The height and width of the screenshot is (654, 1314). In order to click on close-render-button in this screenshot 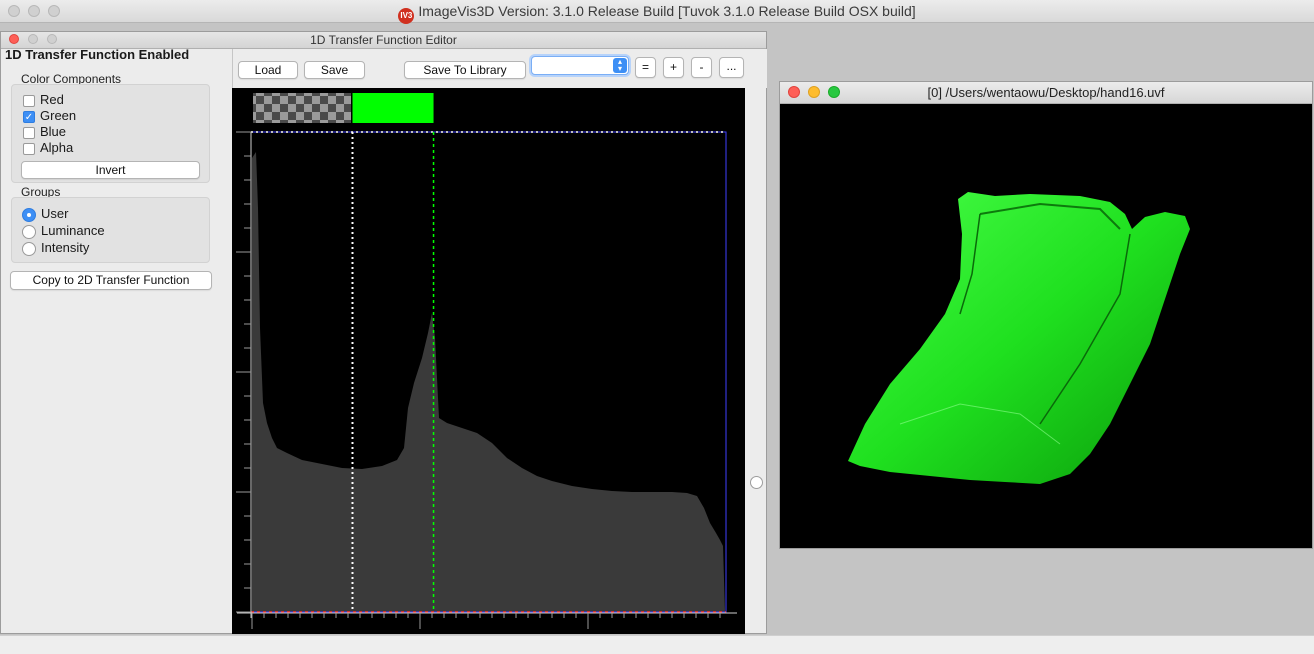, I will do `click(794, 92)`.